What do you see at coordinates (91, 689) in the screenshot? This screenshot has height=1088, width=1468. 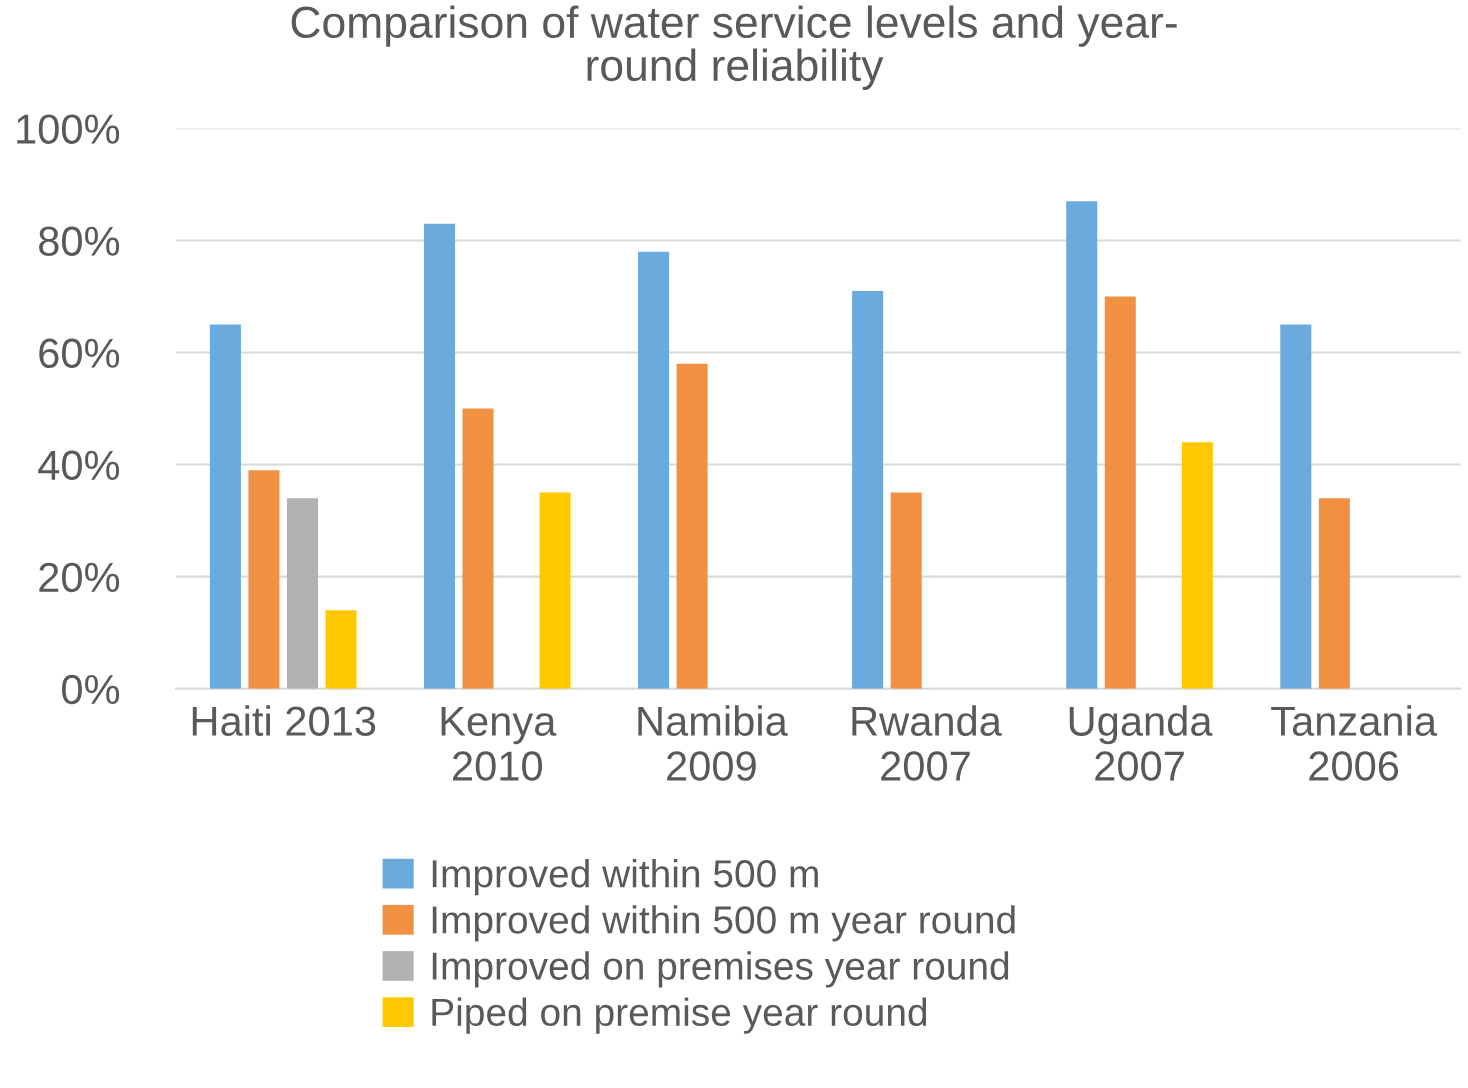 I see `y-tick-label: 0%` at bounding box center [91, 689].